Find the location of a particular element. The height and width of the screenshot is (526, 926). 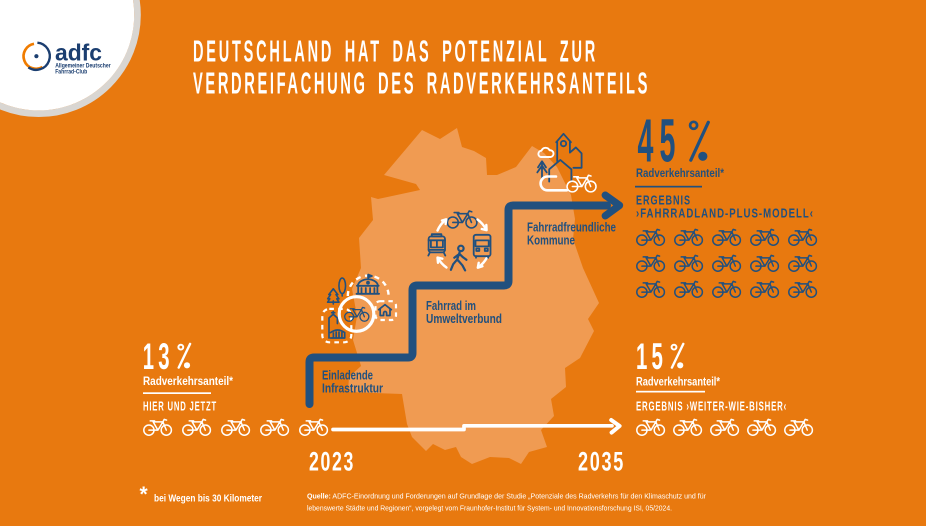

svg-text: bei Wegen bis 30 Kilometer is located at coordinates (208, 499).